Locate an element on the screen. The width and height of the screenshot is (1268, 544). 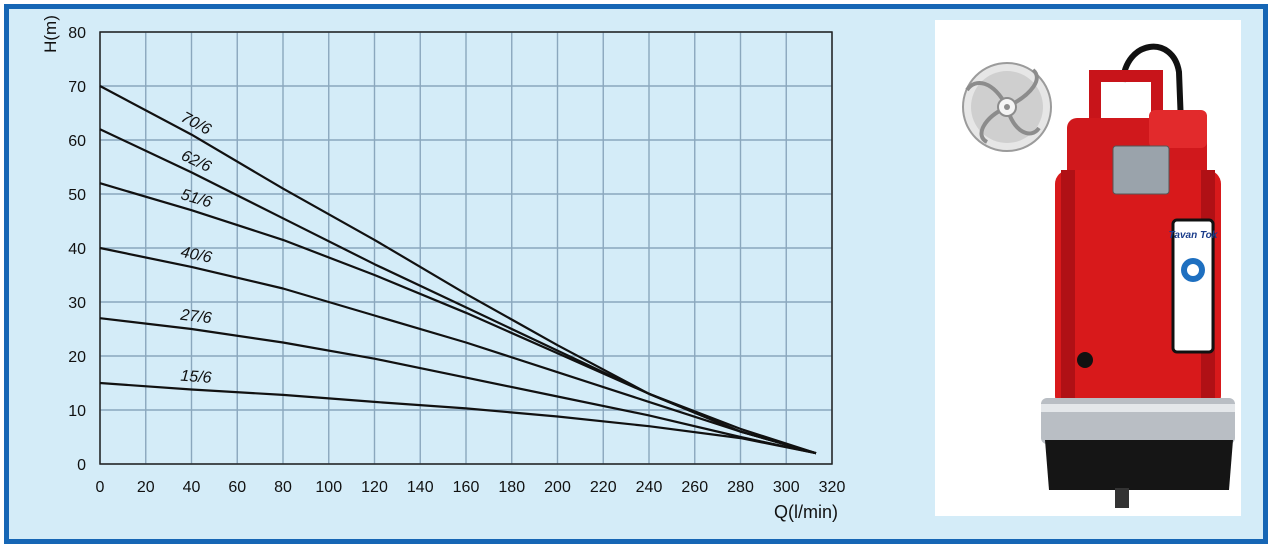
y-tick-label: 50 is located at coordinates (77, 195).